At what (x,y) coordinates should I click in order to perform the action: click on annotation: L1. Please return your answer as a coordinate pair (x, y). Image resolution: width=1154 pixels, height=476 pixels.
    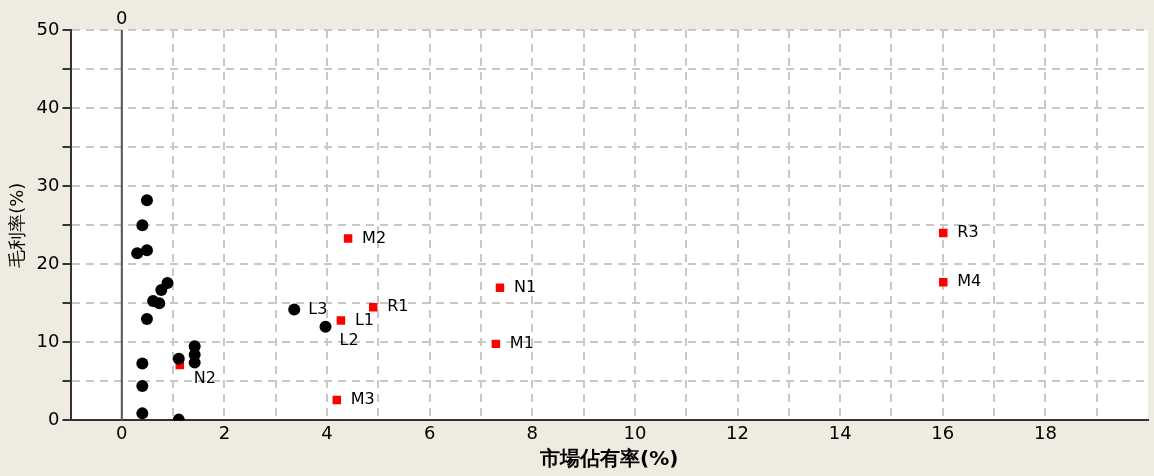
    Looking at the image, I should click on (364, 319).